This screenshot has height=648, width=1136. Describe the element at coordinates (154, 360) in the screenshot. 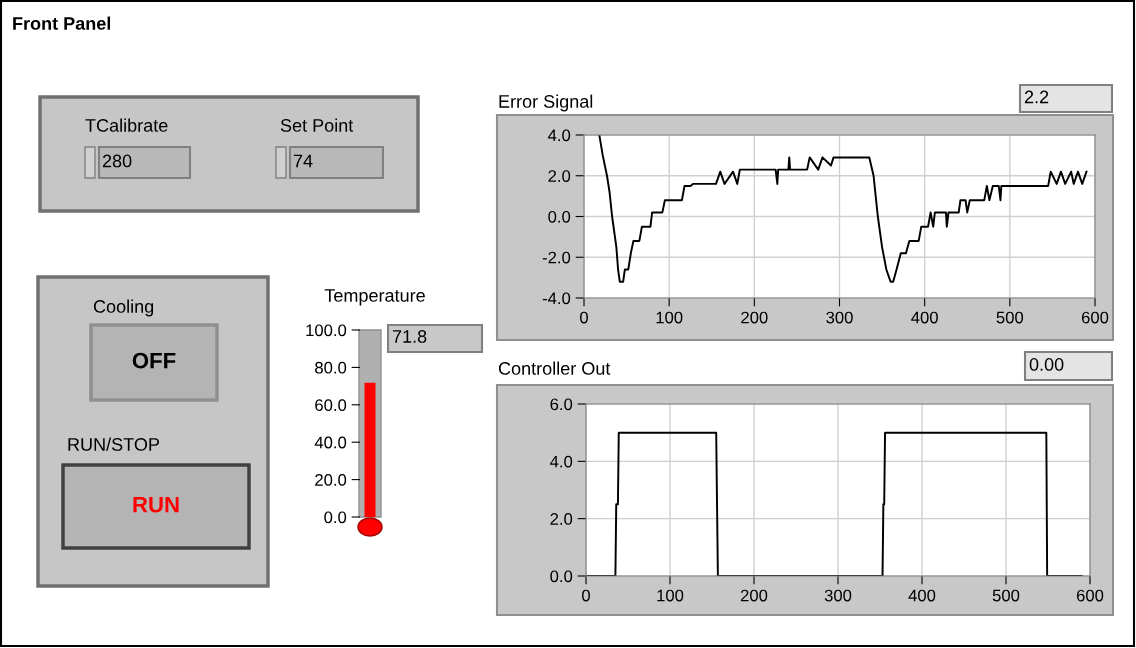

I see `text: OFF` at that location.